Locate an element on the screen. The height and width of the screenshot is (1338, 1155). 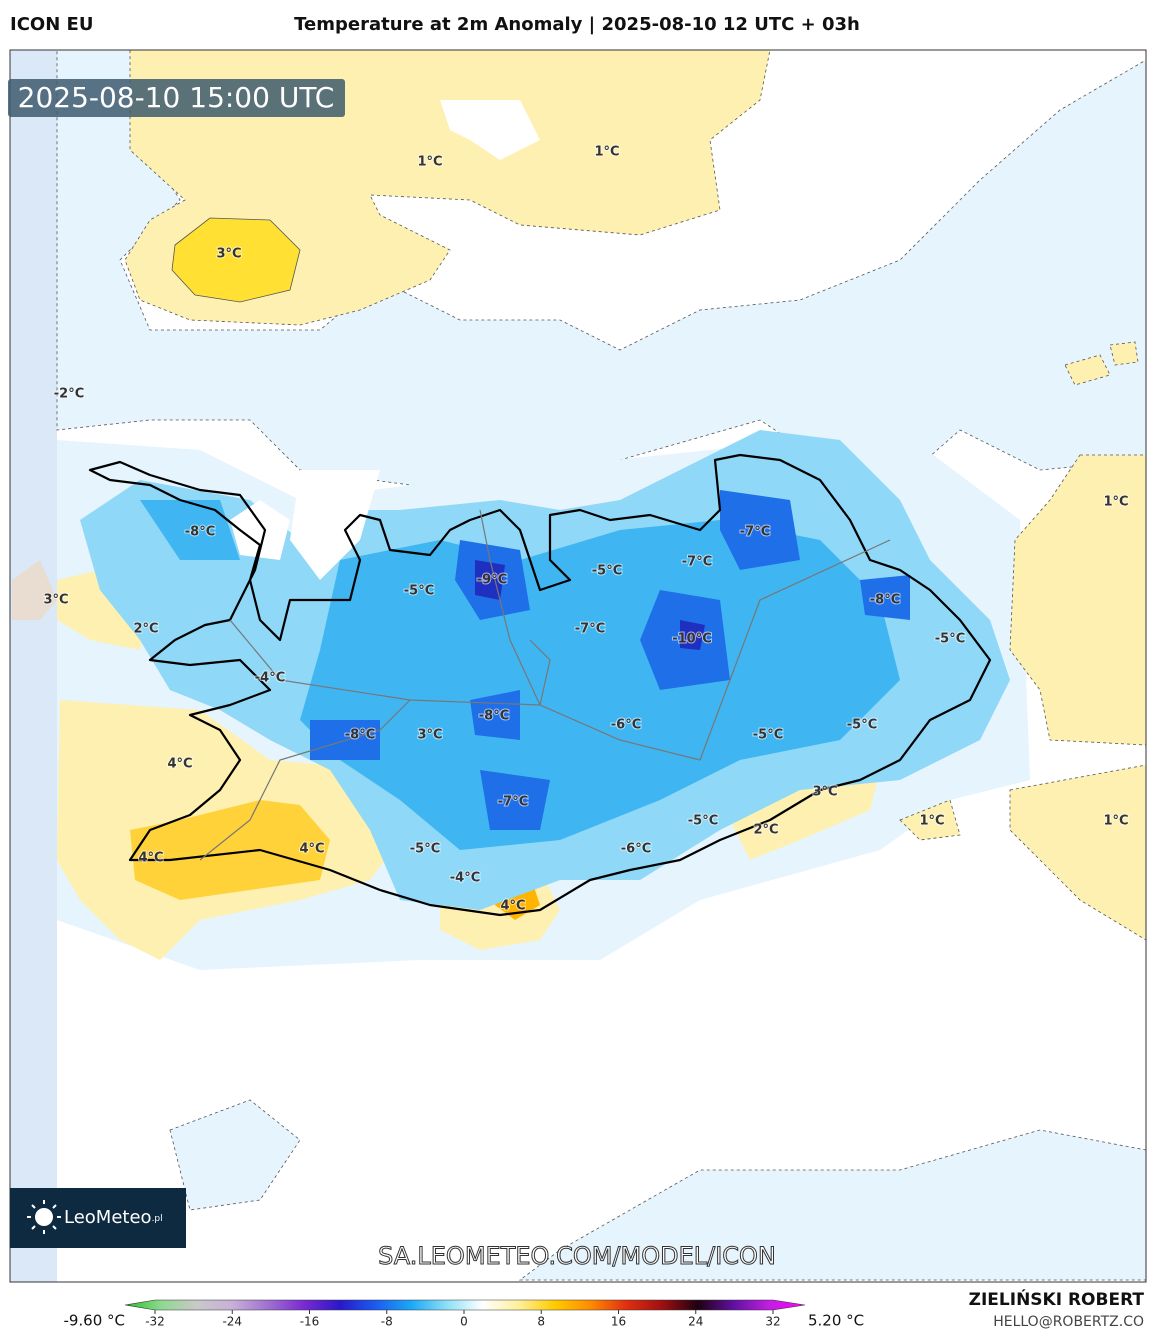
author-name: ZIELIŃSKI ROBERT is located at coordinates (1057, 1299).